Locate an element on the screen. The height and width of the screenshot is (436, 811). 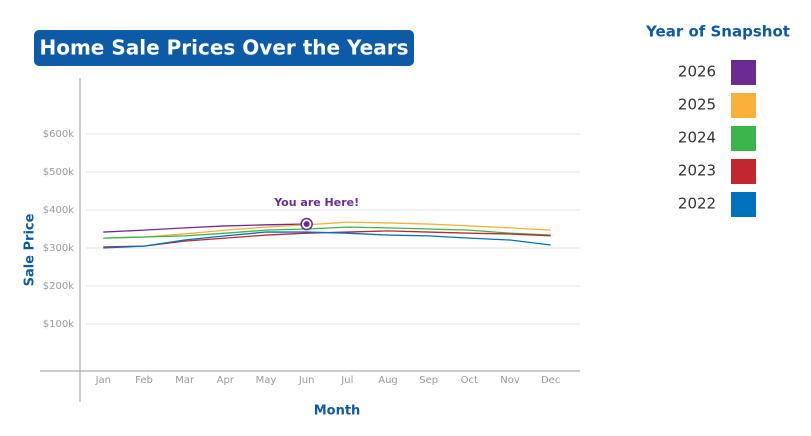
y-tick-label: $200k is located at coordinates (58, 286).